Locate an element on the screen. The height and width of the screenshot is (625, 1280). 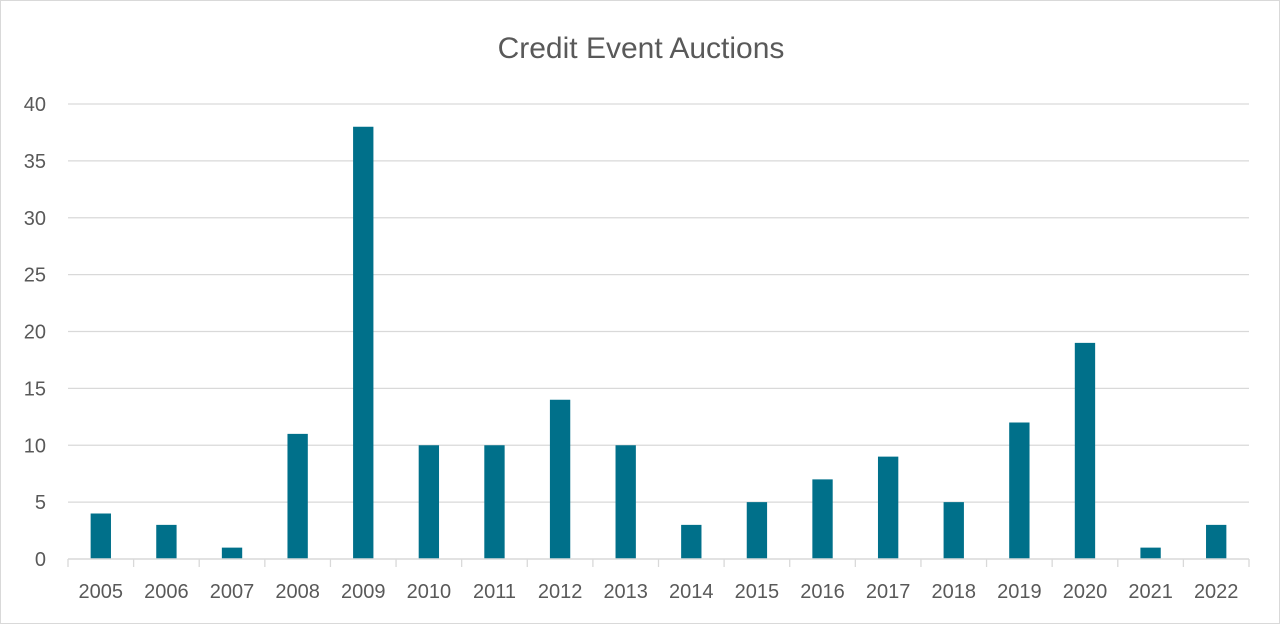
y-tick-label: 30 is located at coordinates (35, 219).